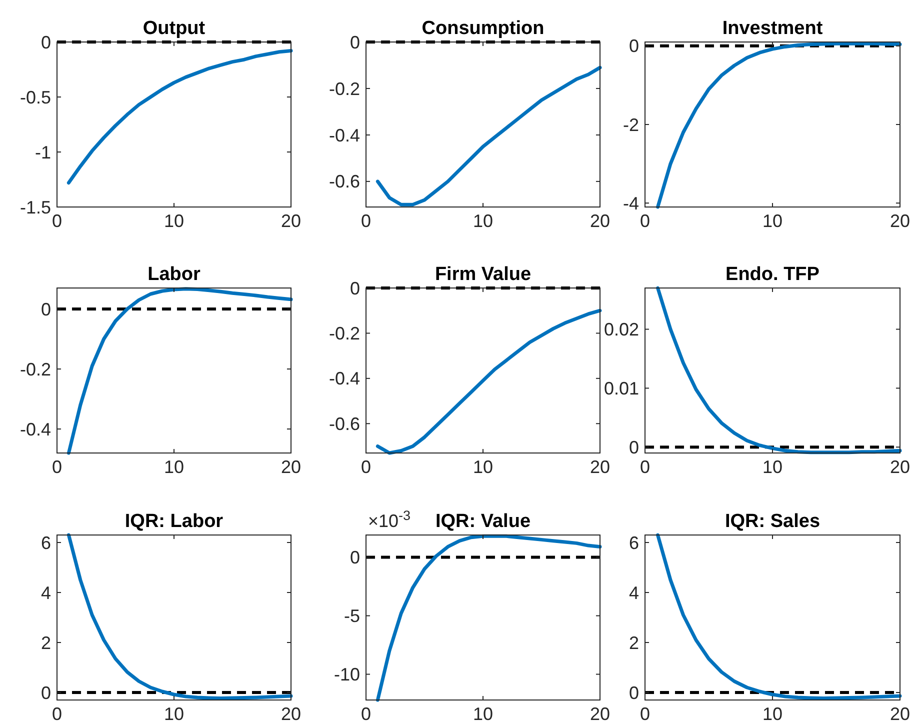 Image resolution: width=915 pixels, height=728 pixels. I want to click on chart-title: IQR: Value, so click(483, 521).